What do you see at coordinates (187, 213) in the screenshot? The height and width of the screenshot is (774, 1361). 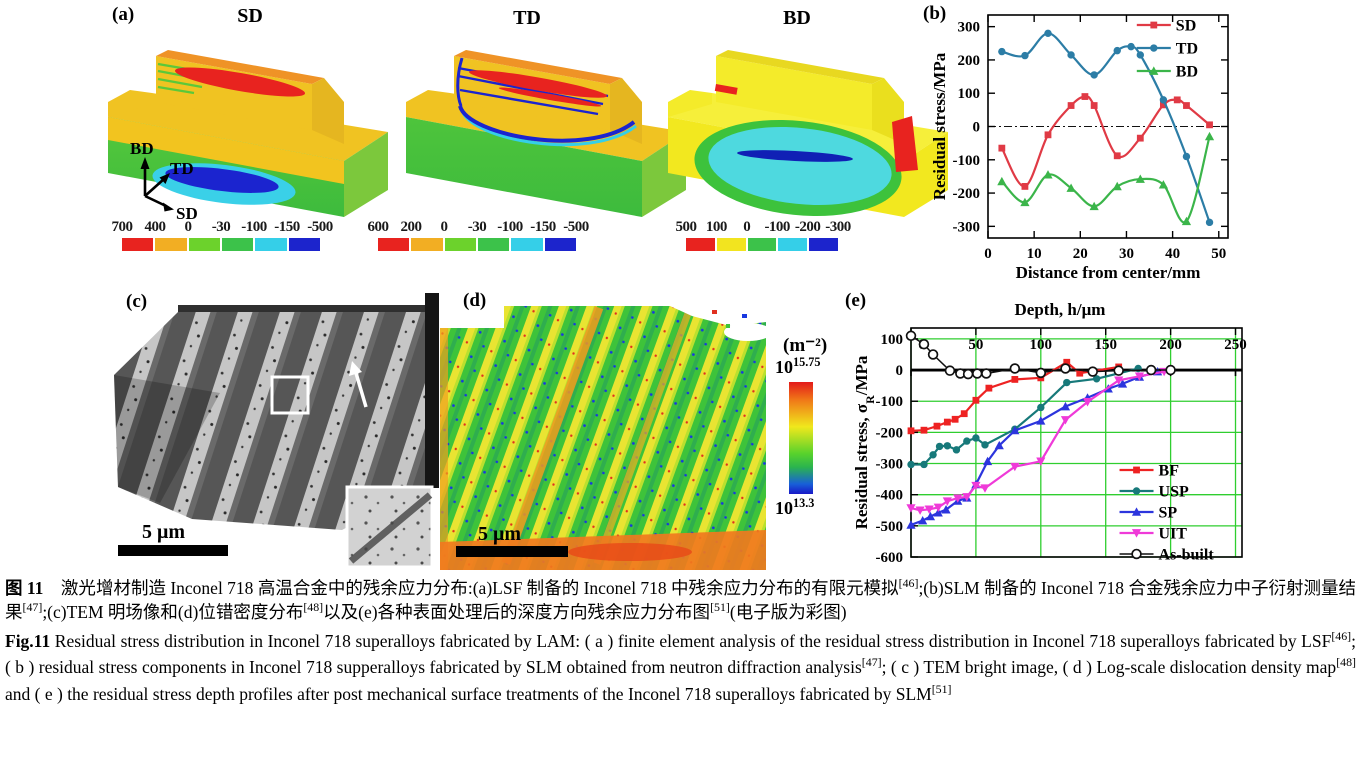 I see `triad-label-sd: SD` at bounding box center [187, 213].